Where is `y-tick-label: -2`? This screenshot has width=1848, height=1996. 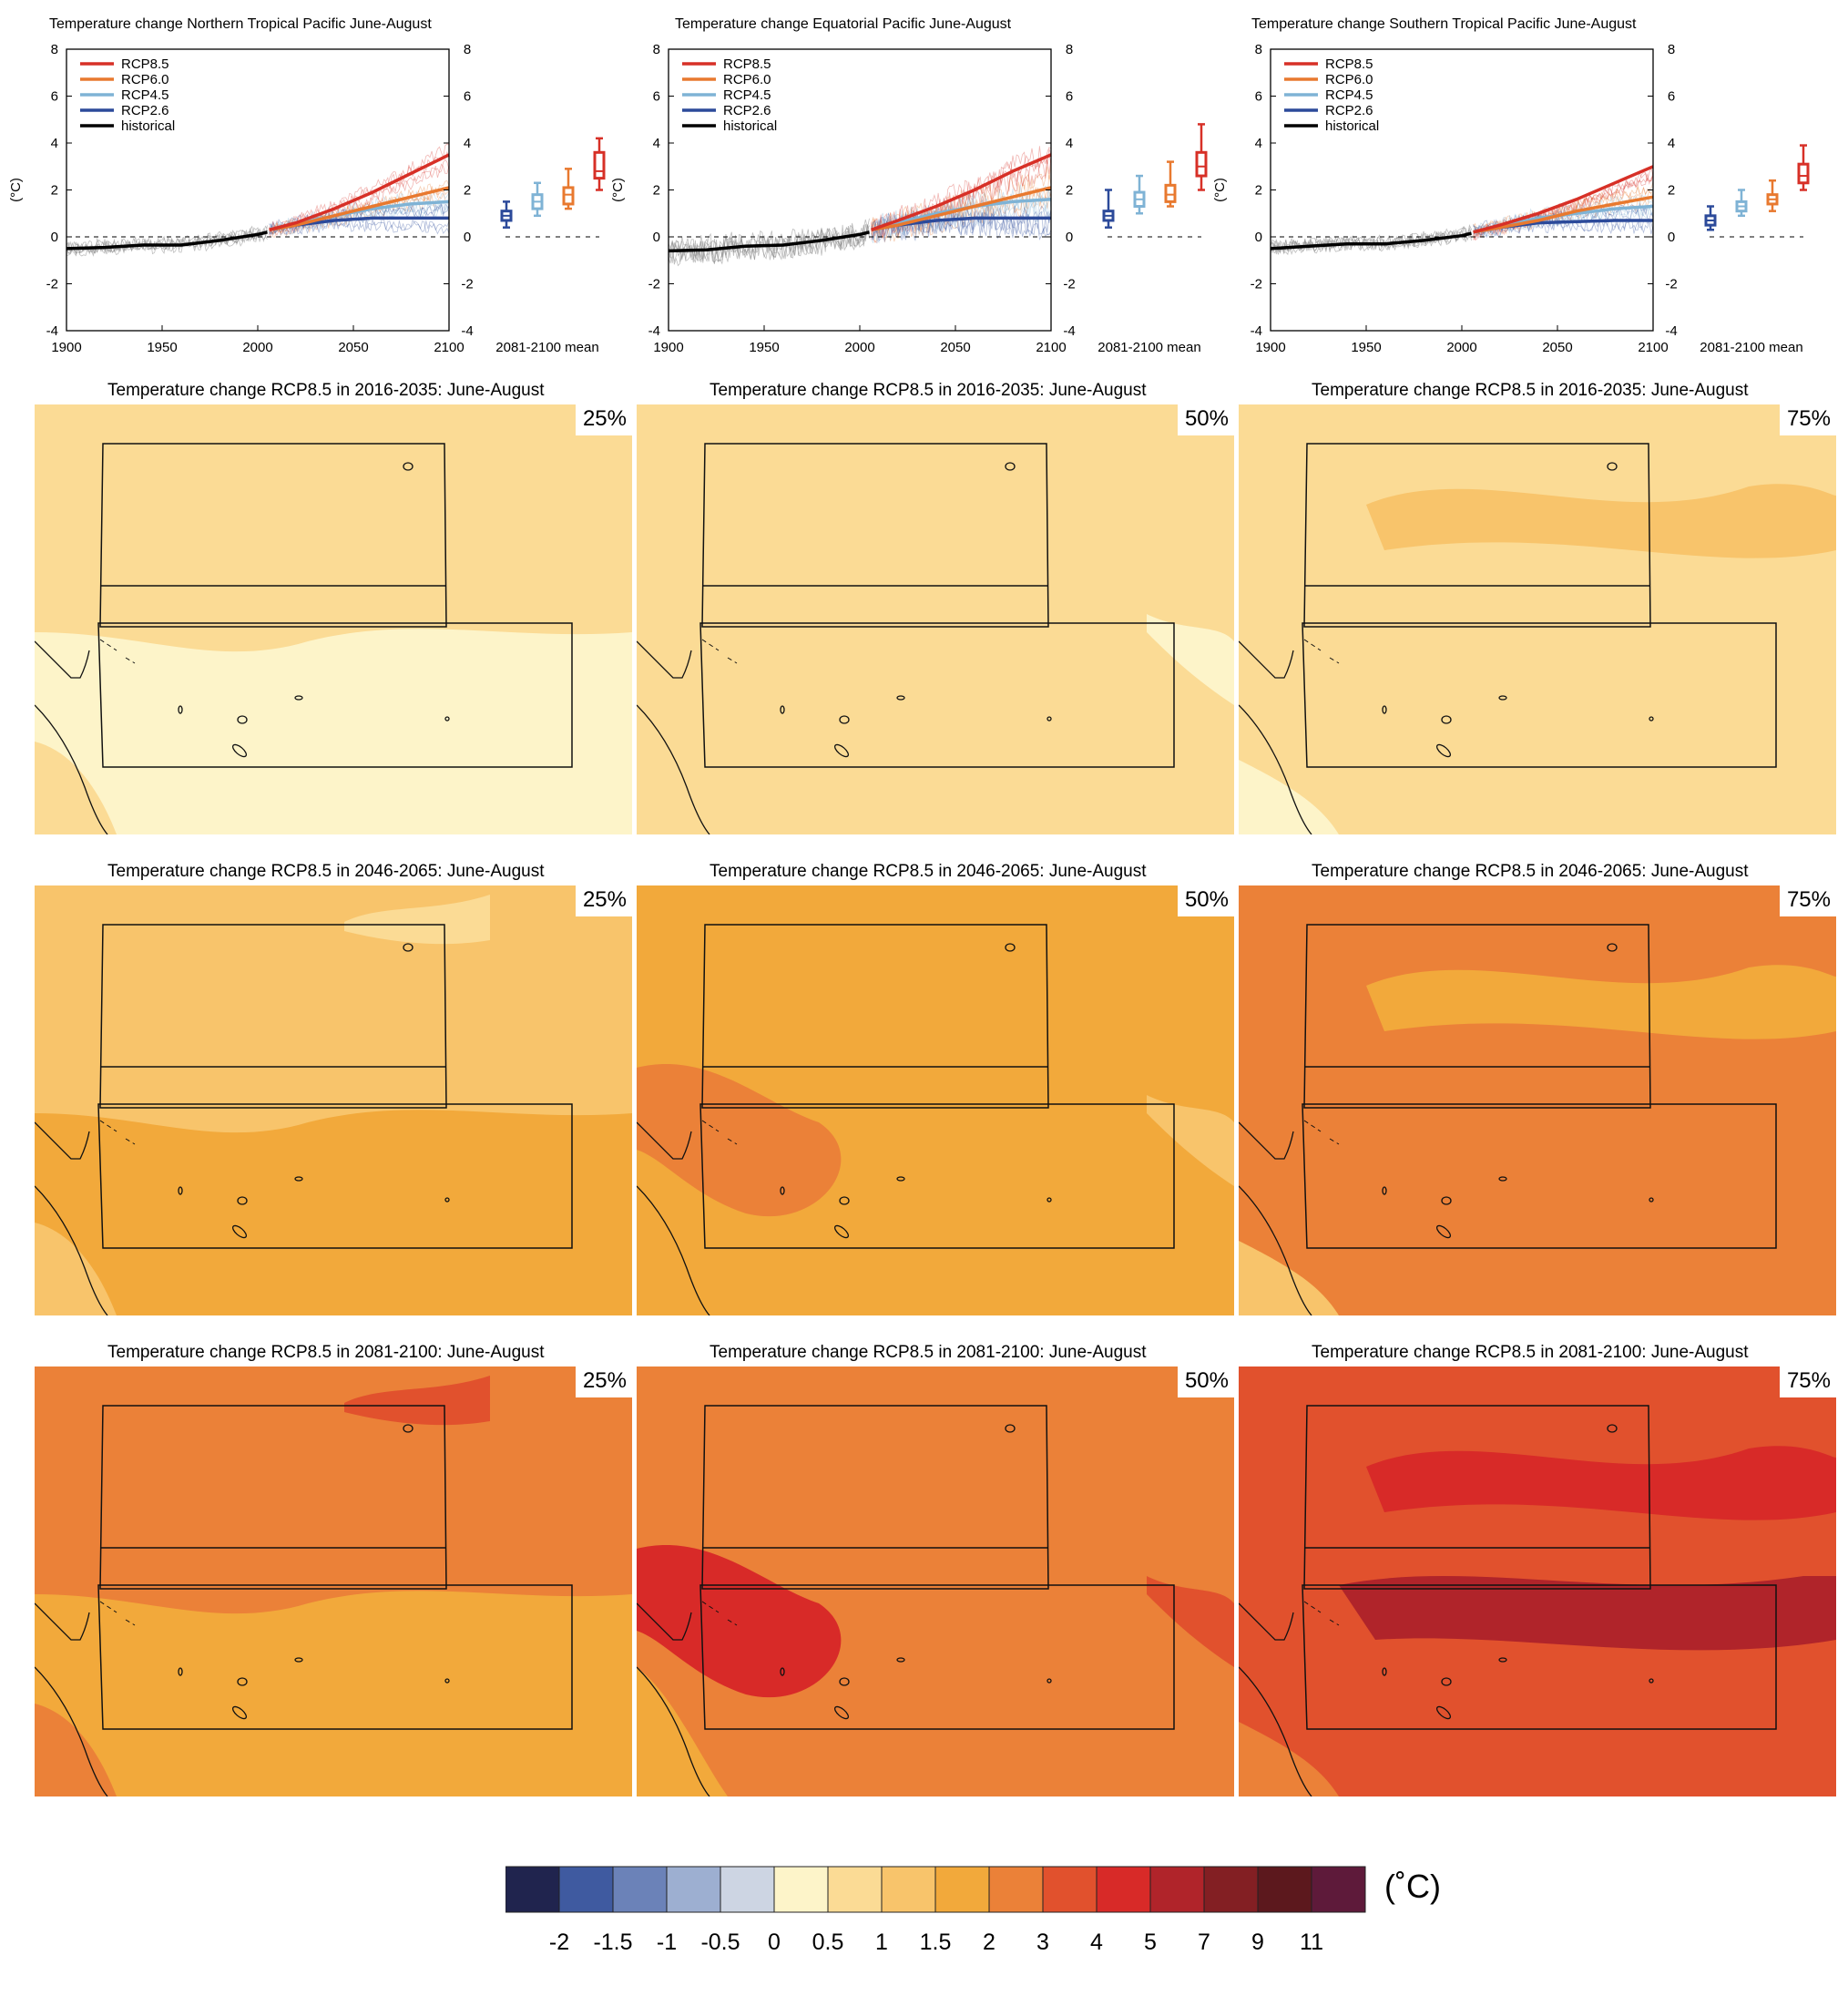 y-tick-label: -2 is located at coordinates (467, 284).